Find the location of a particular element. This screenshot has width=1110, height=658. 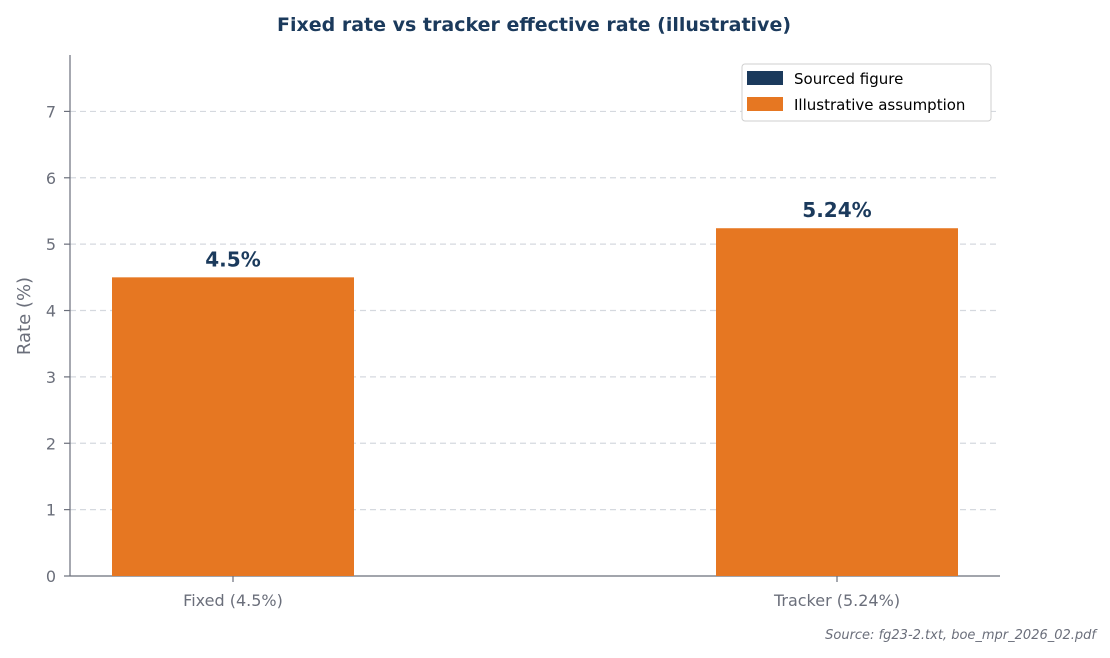

y-tick-label: 0 is located at coordinates (51, 576).